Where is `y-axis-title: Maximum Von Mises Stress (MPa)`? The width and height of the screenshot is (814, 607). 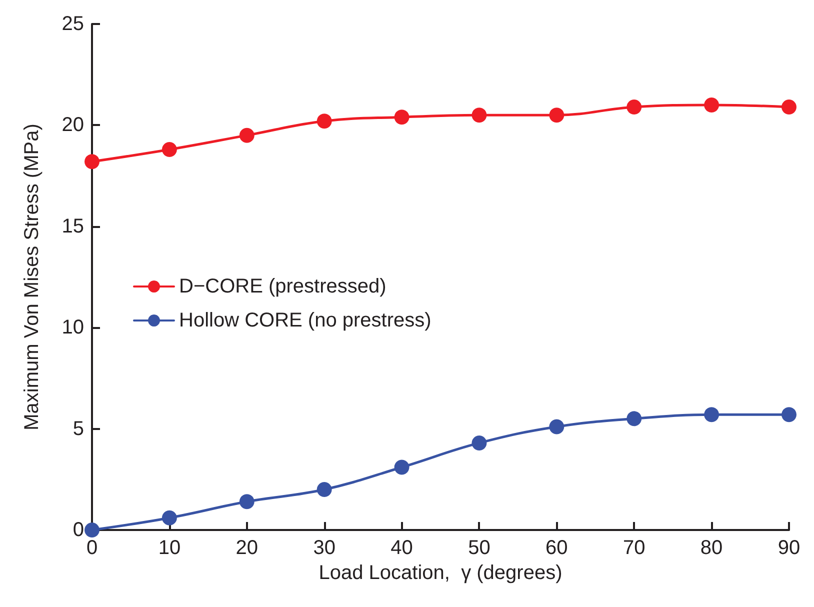 y-axis-title: Maximum Von Mises Stress (MPa) is located at coordinates (32, 277).